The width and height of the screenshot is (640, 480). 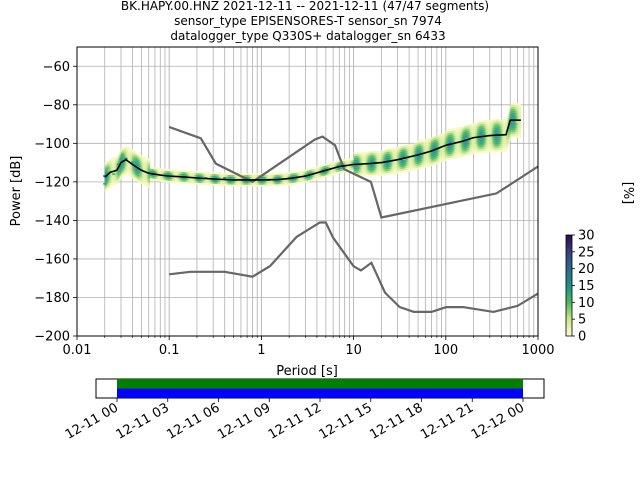 I want to click on x-tick-label: 1000, so click(x=537, y=350).